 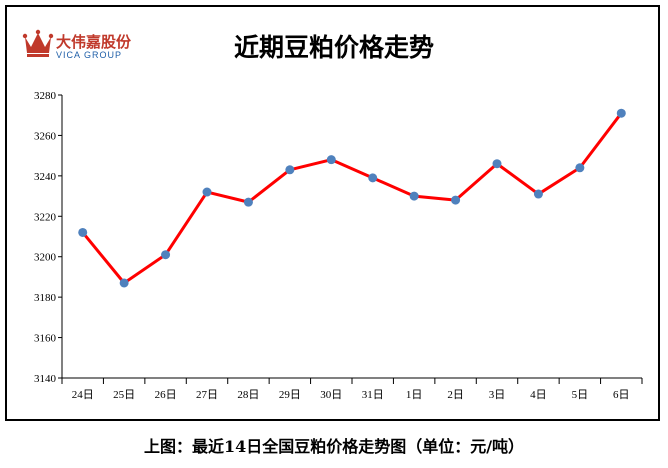 What do you see at coordinates (45, 136) in the screenshot?
I see `y-tick-label: 3260` at bounding box center [45, 136].